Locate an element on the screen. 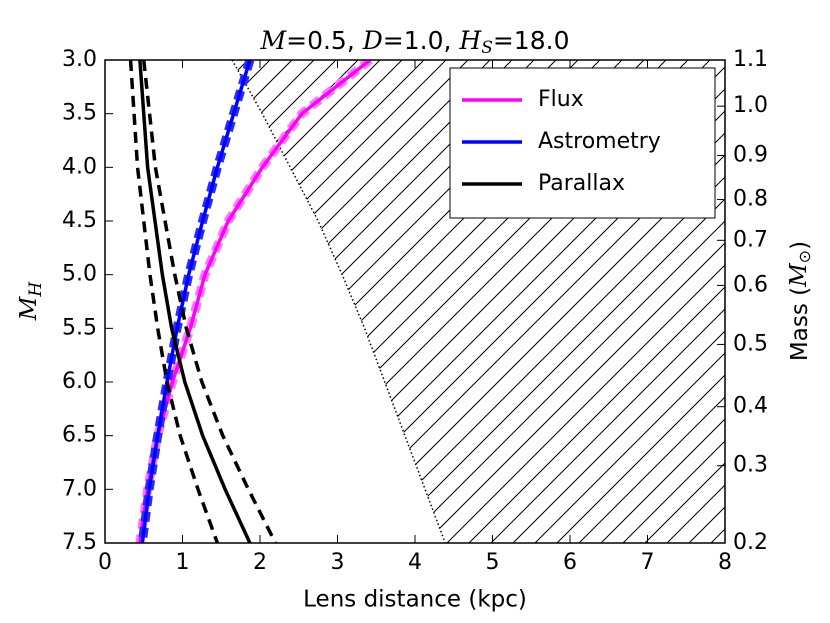 This screenshot has width=830, height=623. legend-label: Flux is located at coordinates (561, 99).